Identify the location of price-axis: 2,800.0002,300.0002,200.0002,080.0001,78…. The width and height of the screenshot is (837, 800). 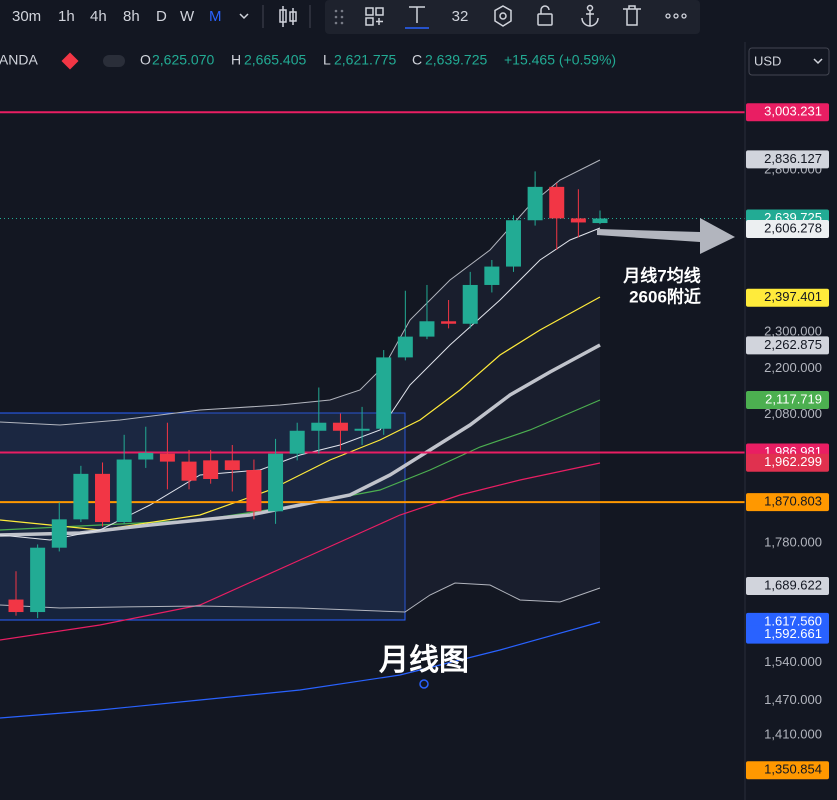
(787, 441).